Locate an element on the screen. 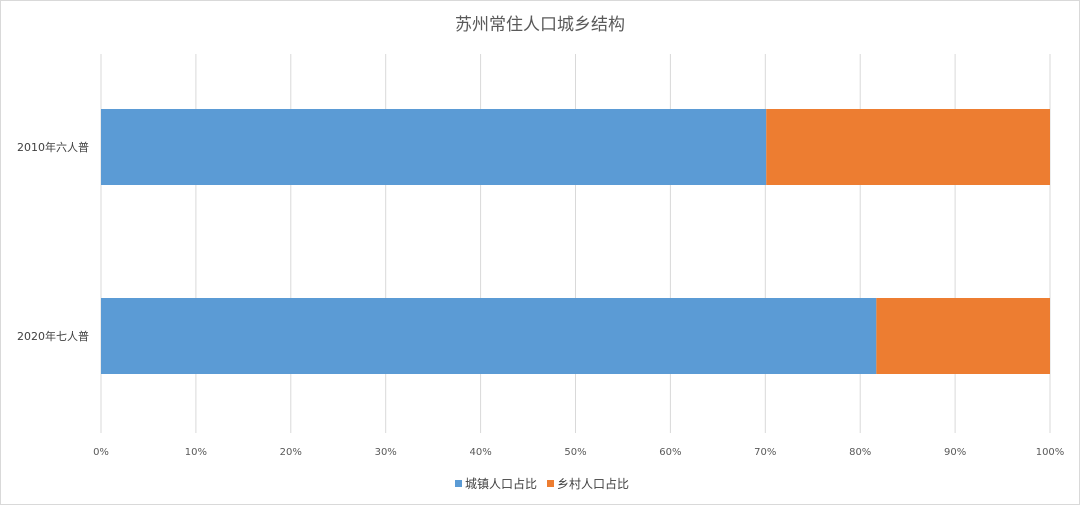 The image size is (1080, 505). x-tick-label: 70% is located at coordinates (765, 452).